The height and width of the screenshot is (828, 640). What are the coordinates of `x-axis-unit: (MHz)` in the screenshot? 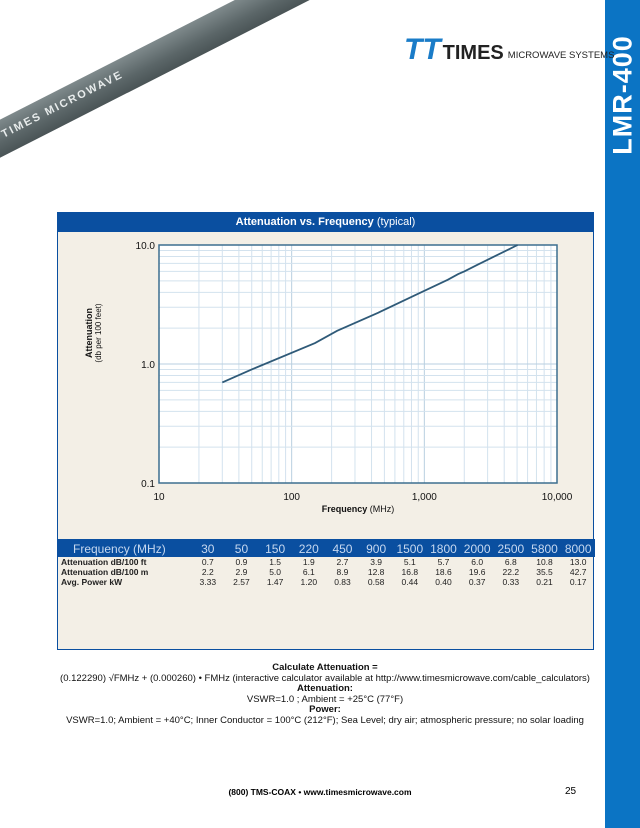 It's located at (380, 509).